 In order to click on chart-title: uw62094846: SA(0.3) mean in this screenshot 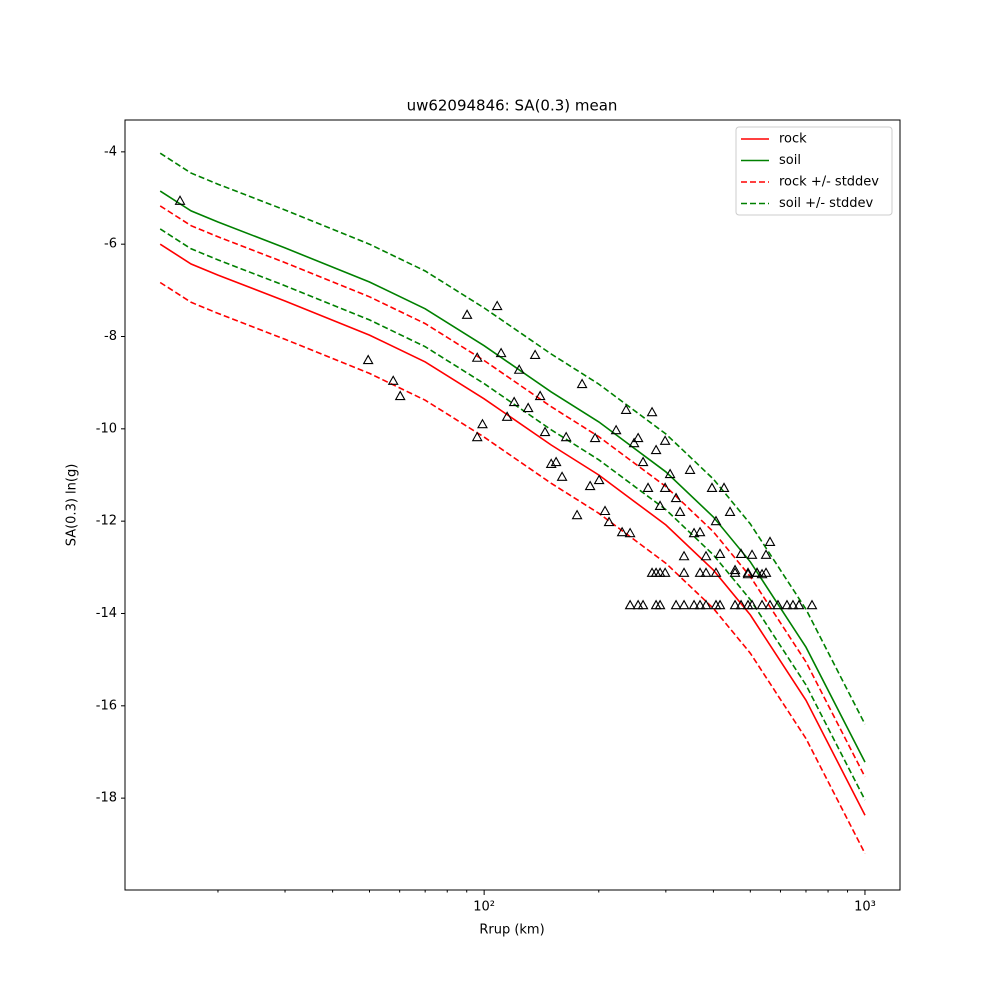, I will do `click(512, 106)`.